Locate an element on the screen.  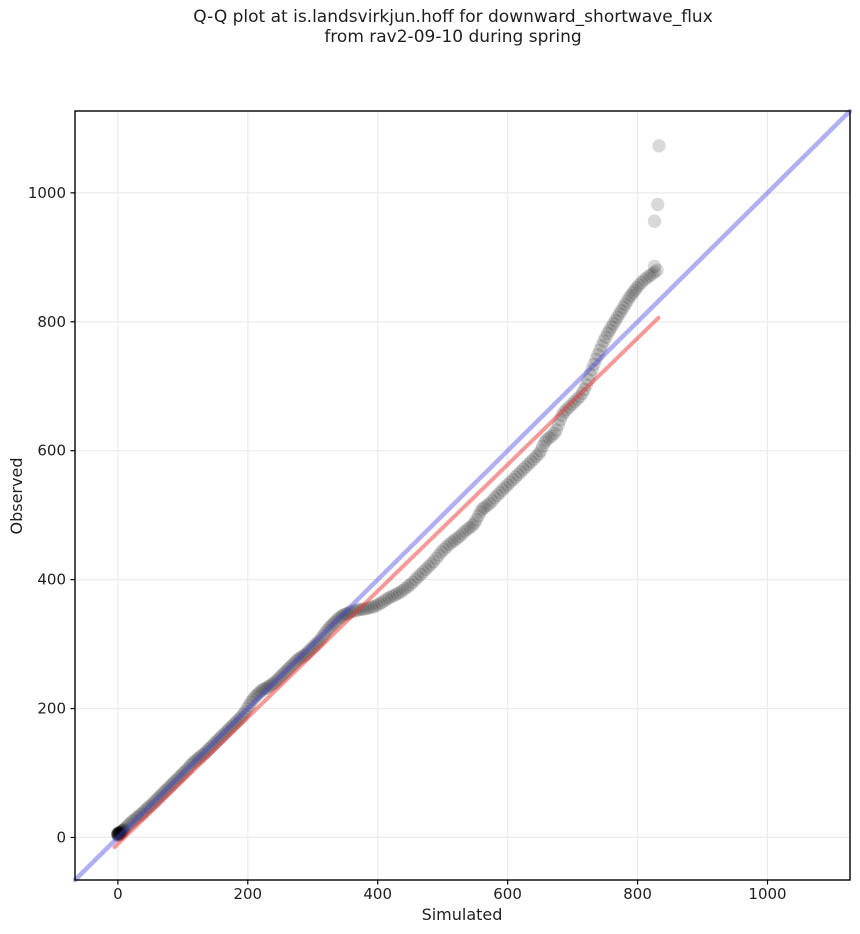
y-tick-label: 400 is located at coordinates (51, 580).